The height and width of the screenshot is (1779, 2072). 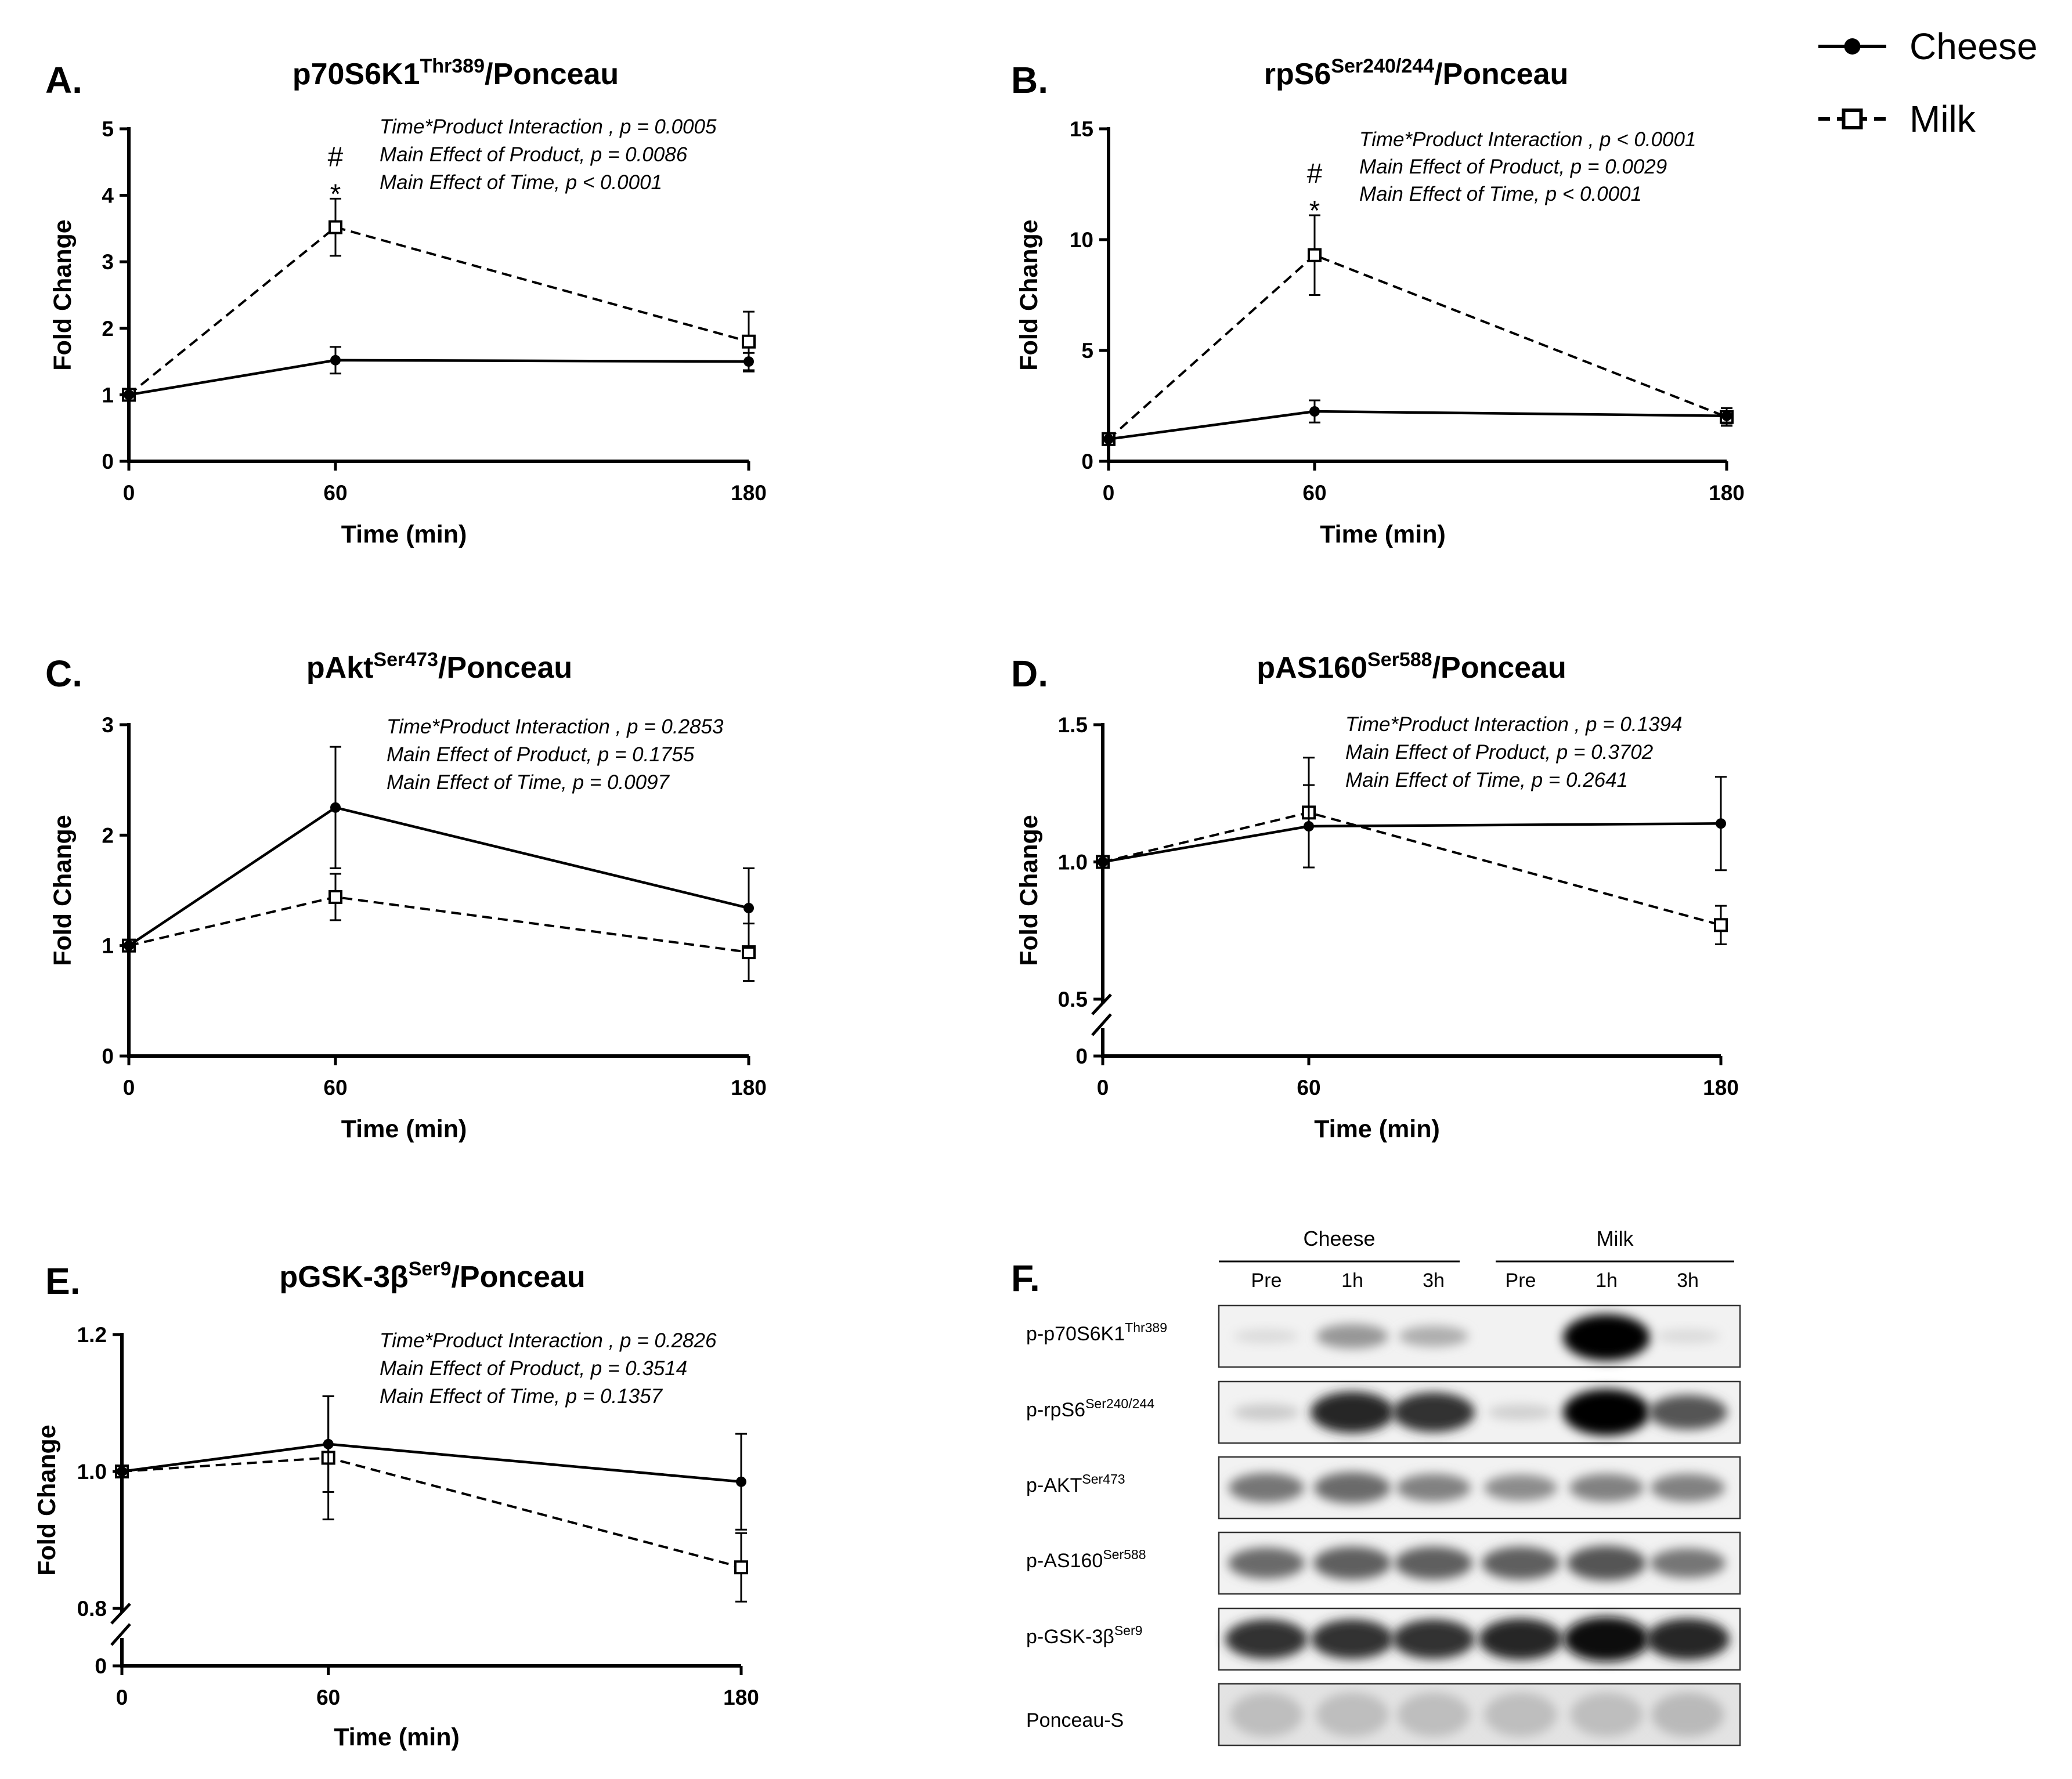 What do you see at coordinates (1029, 674) in the screenshot?
I see `panel-letter: D.` at bounding box center [1029, 674].